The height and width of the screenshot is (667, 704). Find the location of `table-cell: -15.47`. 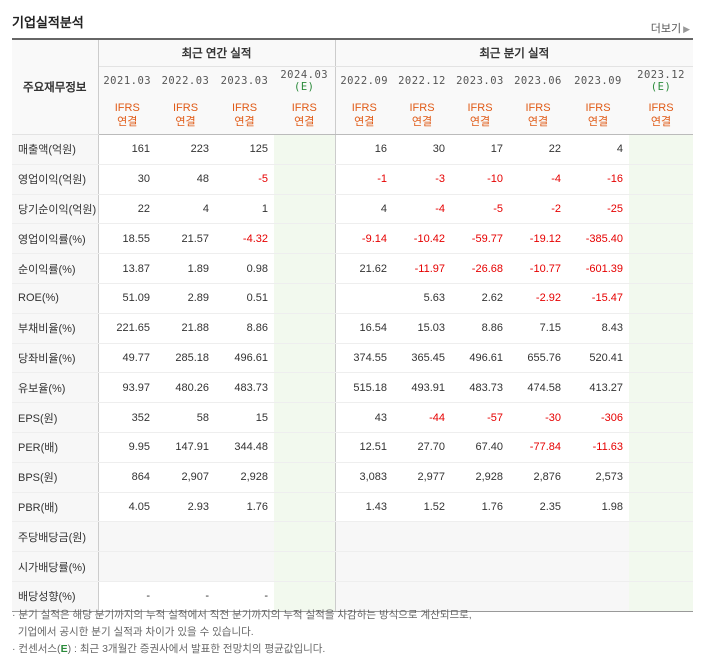

table-cell: -15.47 is located at coordinates (598, 298).